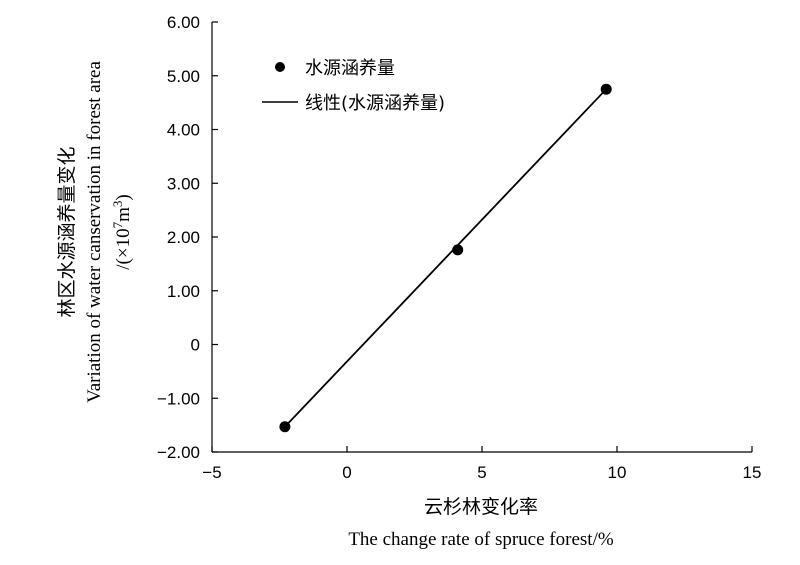 The width and height of the screenshot is (800, 565). What do you see at coordinates (183, 291) in the screenshot?
I see `y-tick-label: 1.00` at bounding box center [183, 291].